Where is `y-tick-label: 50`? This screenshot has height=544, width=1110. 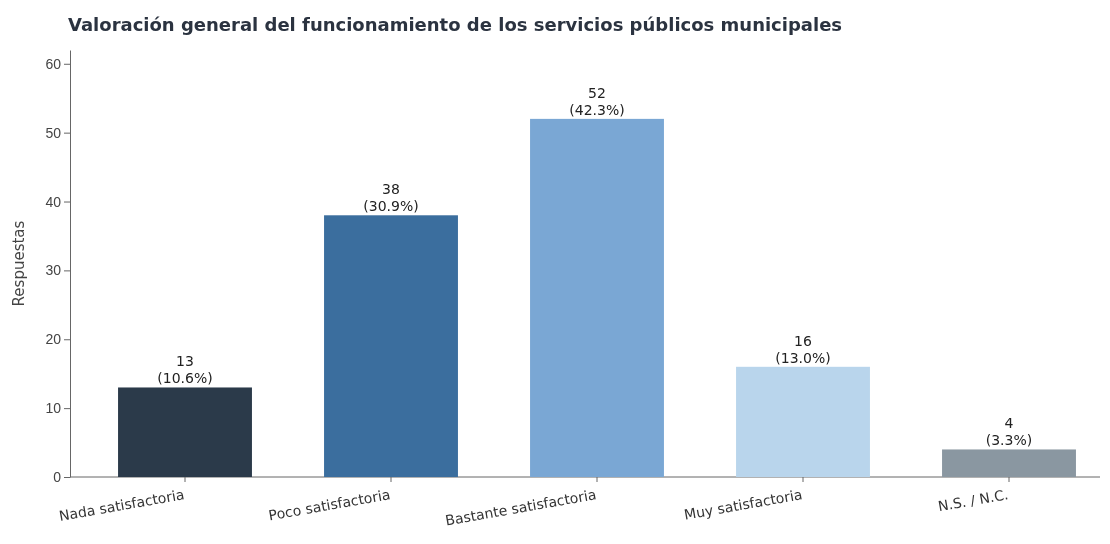 y-tick-label: 50 is located at coordinates (53, 132).